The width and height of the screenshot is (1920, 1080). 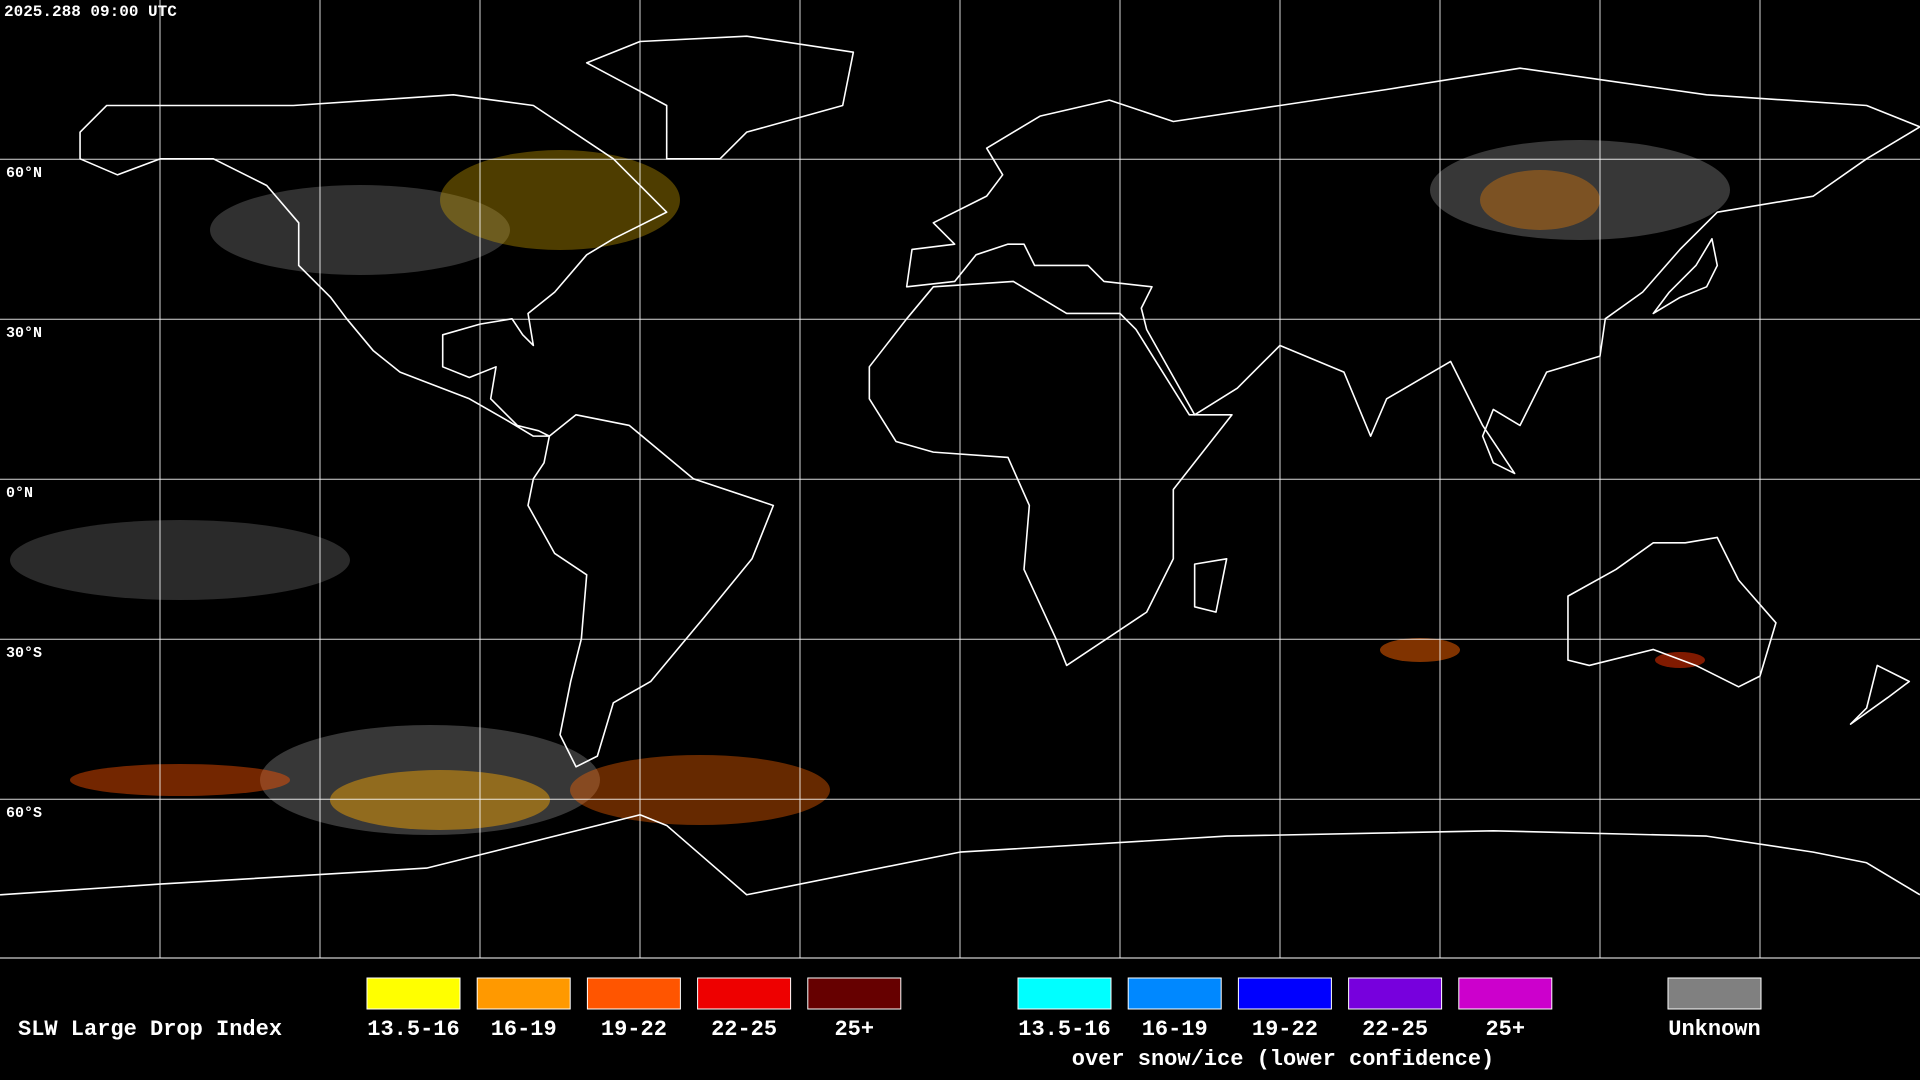 I want to click on snow-caption: over snow/ice (lower confidence), so click(x=1283, y=1059).